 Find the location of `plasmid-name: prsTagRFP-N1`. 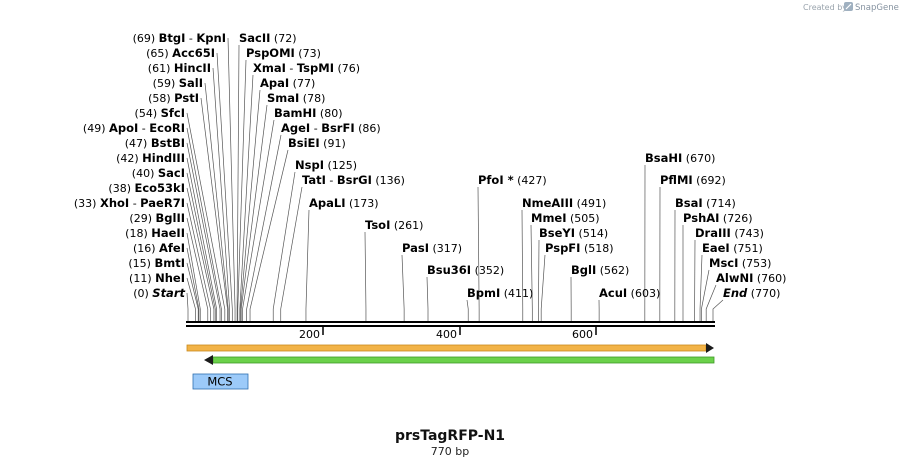

plasmid-name: prsTagRFP-N1 is located at coordinates (450, 436).